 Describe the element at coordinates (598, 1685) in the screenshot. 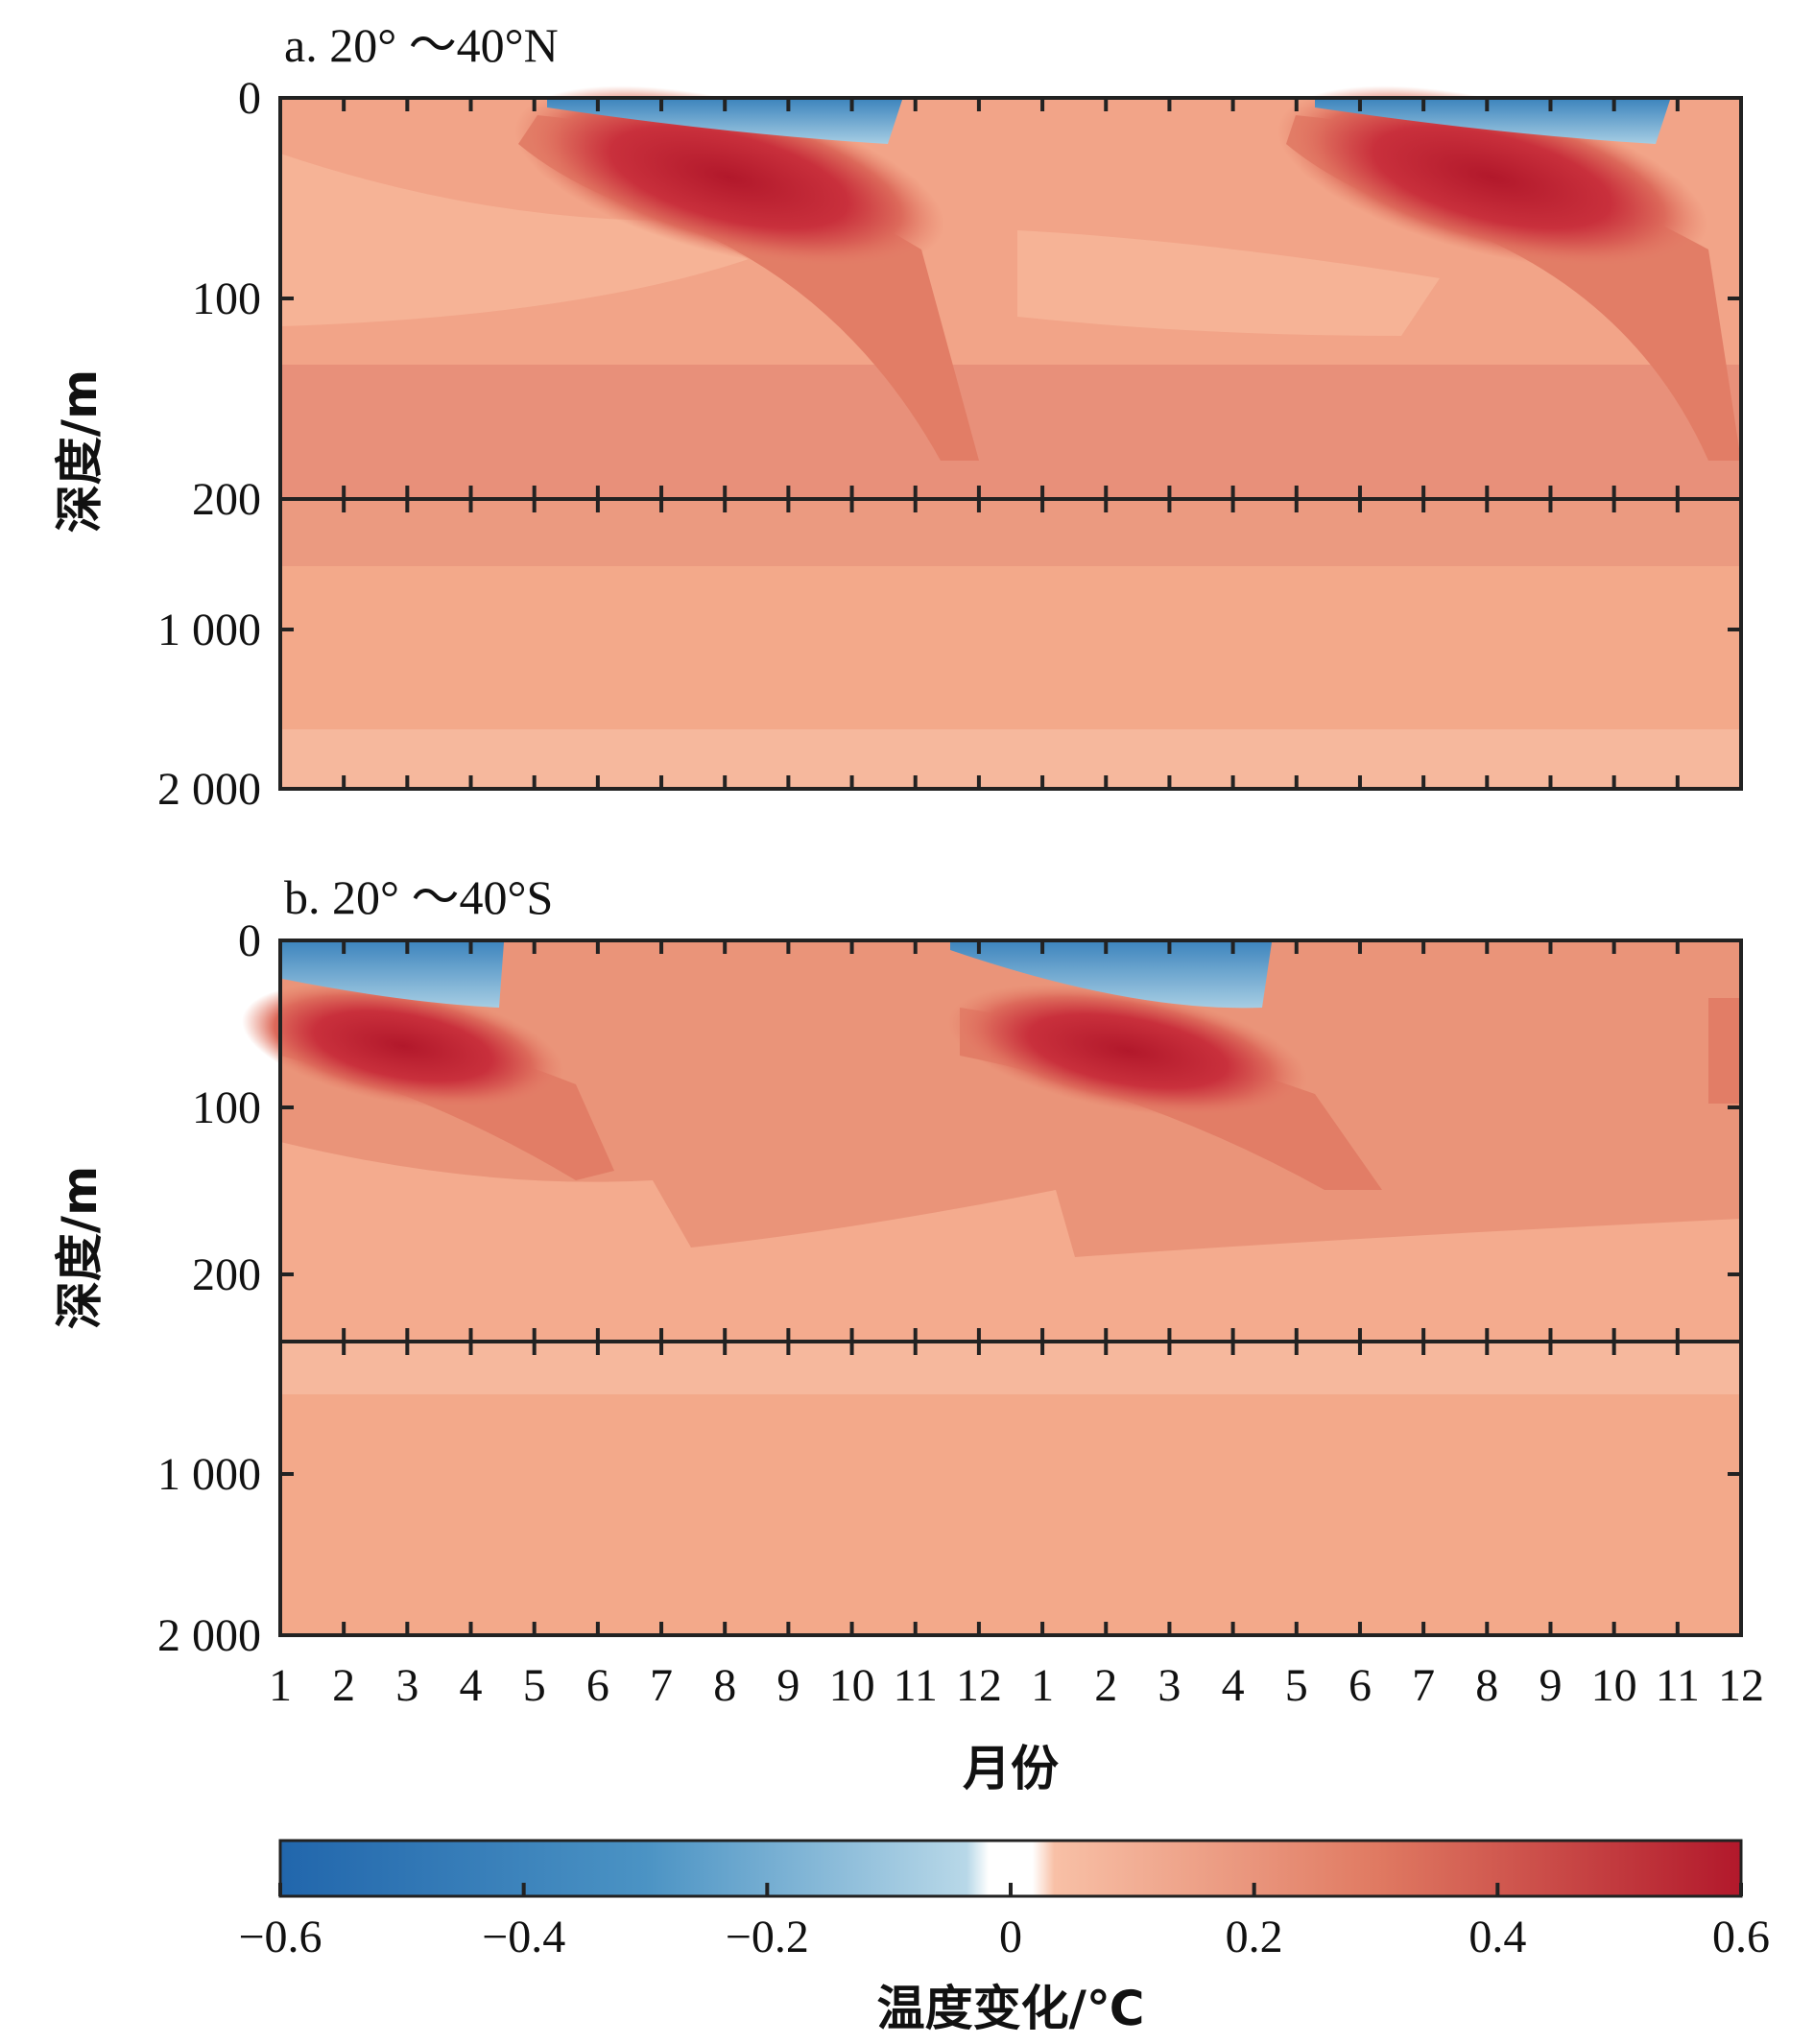

I see `x-tick-label-5: 6` at that location.